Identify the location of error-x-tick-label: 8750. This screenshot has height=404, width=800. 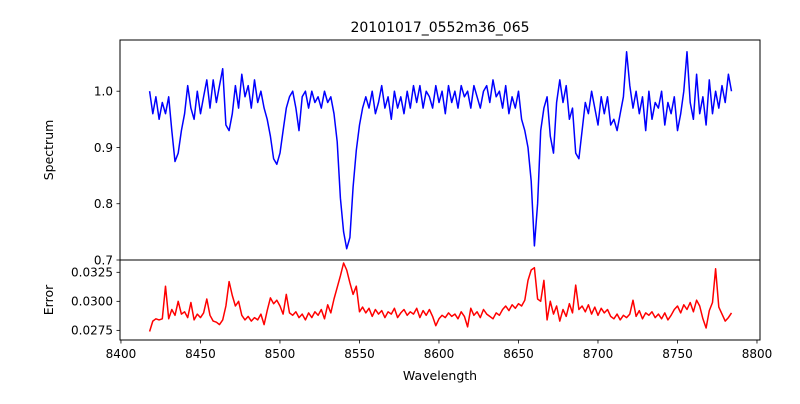
(677, 354).